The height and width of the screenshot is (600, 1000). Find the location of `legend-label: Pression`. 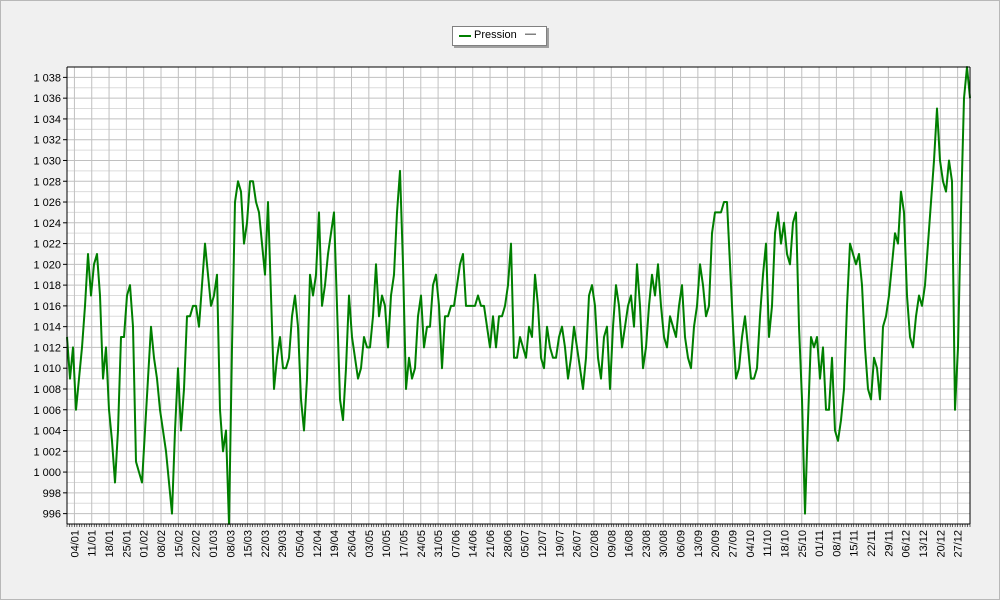

legend-label: Pression is located at coordinates (495, 35).